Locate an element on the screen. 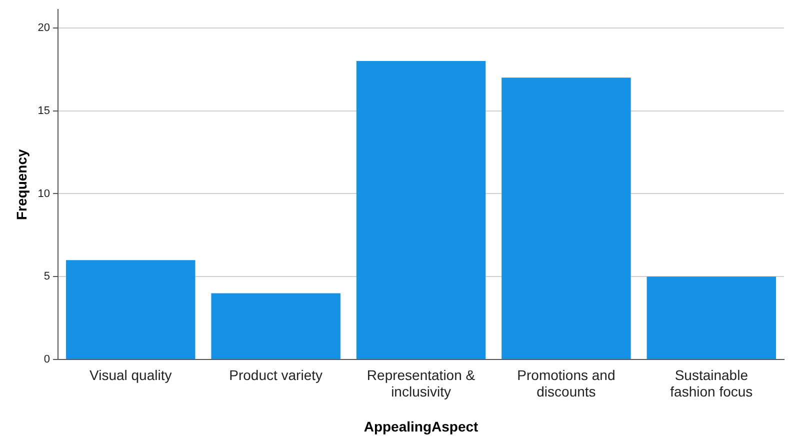 This screenshot has height=444, width=794. y-tick-label: 10 is located at coordinates (44, 194).